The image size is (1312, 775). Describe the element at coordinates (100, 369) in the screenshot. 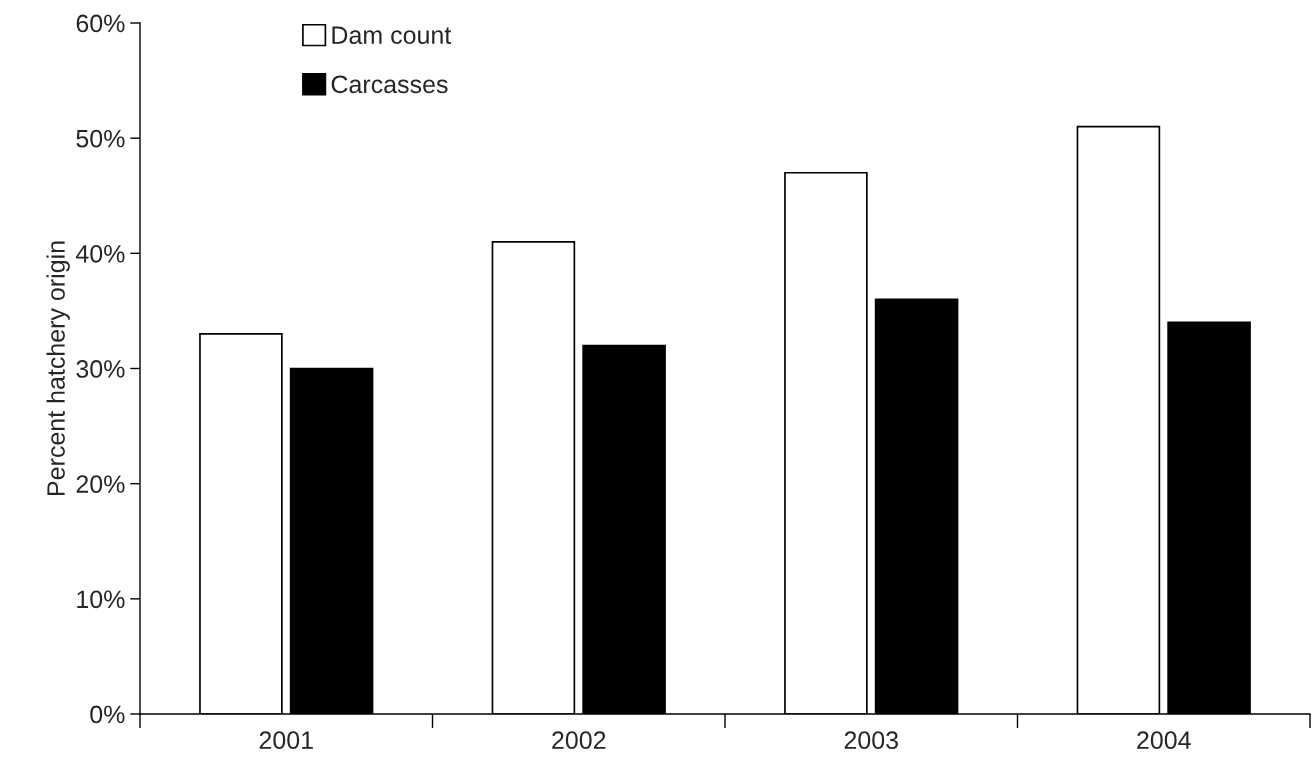

I see `y-tick-label: 30%` at that location.